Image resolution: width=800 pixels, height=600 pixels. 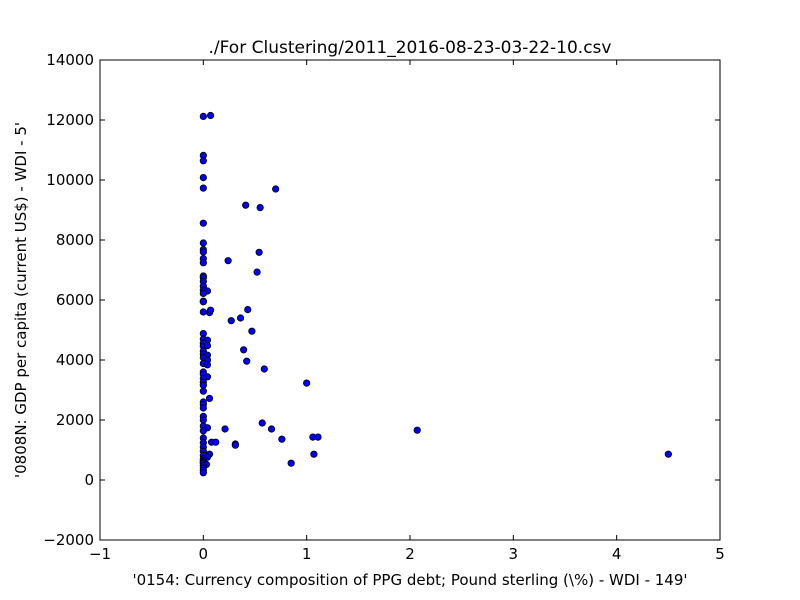 I want to click on x-tick-label: 3, so click(x=514, y=554).